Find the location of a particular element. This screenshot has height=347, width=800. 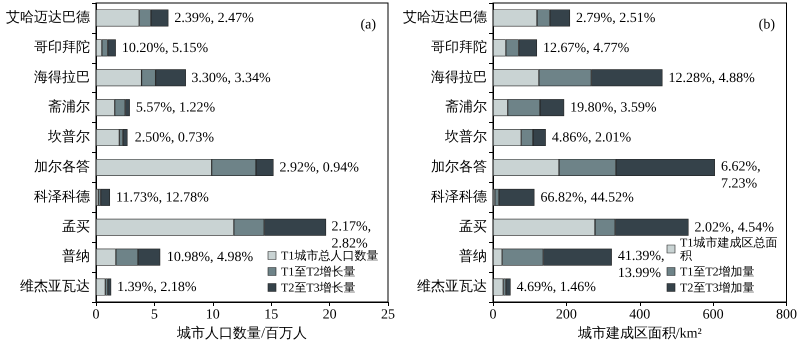

x-tick-label: 15 is located at coordinates (271, 315).